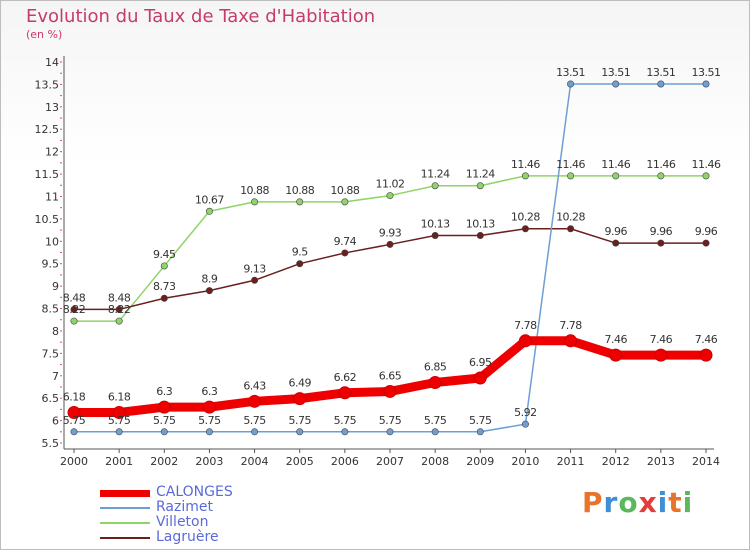  What do you see at coordinates (571, 461) in the screenshot?
I see `x-tick-label: 2011` at bounding box center [571, 461].